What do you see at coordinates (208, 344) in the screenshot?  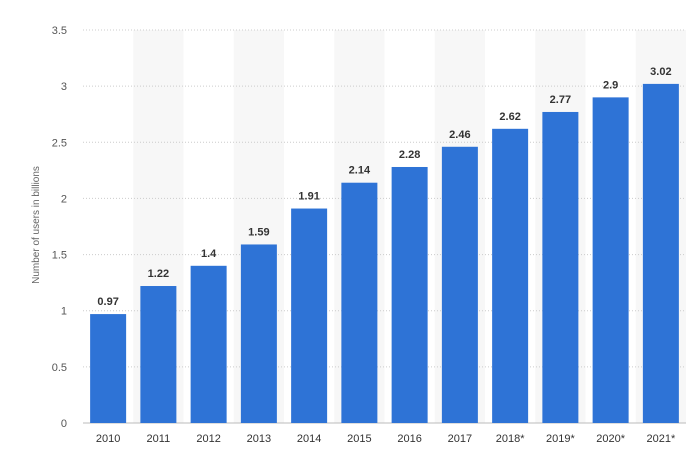 I see `bar-2012` at bounding box center [208, 344].